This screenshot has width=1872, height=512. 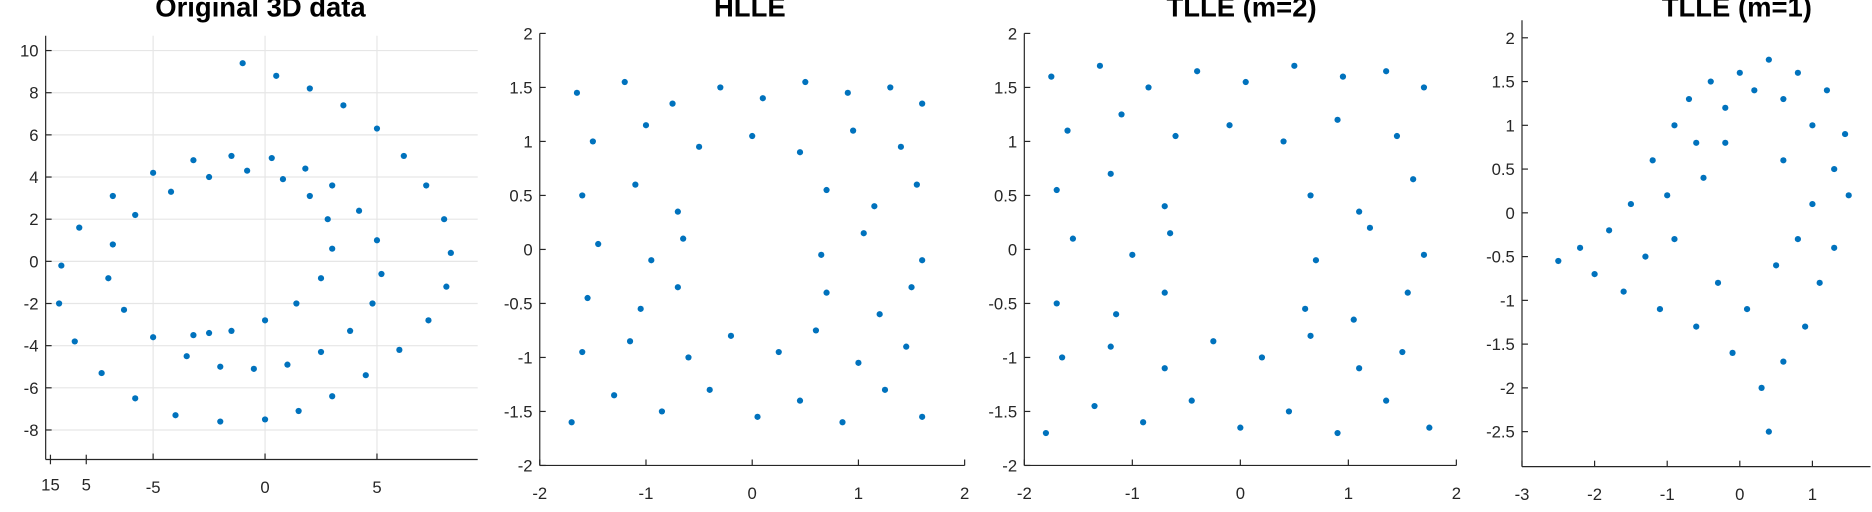 What do you see at coordinates (376, 487) in the screenshot?
I see `x-tick-label: 5` at bounding box center [376, 487].